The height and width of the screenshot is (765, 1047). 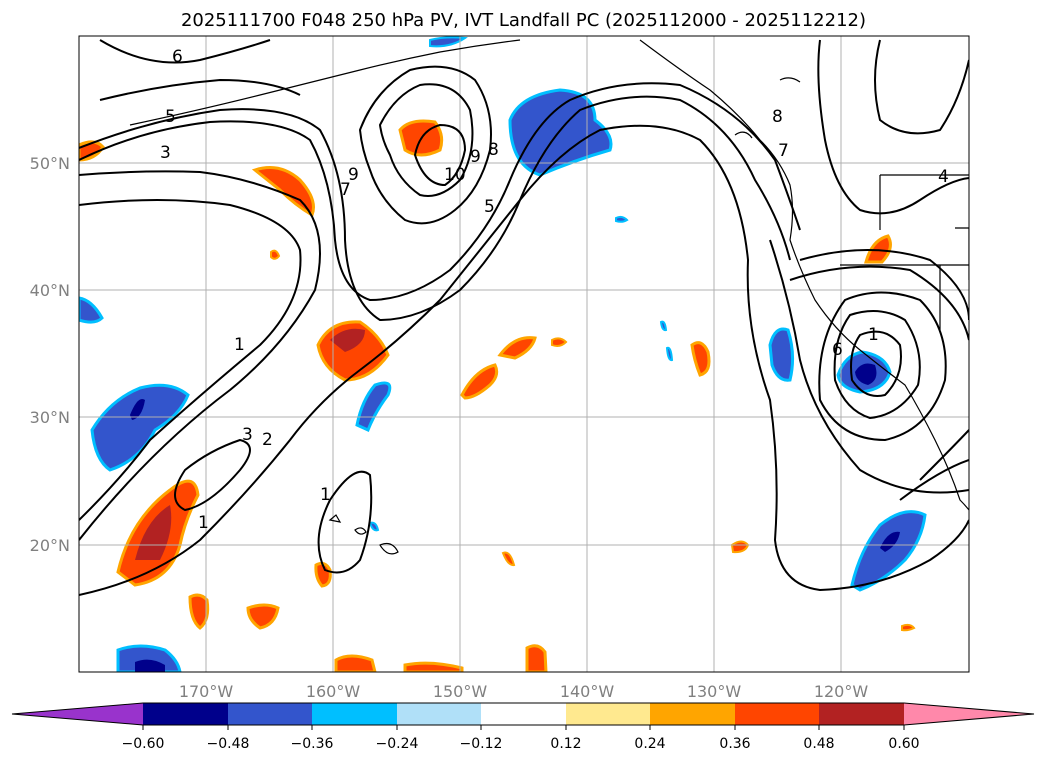 I want to click on lat-label: 50°N, so click(x=50, y=163).